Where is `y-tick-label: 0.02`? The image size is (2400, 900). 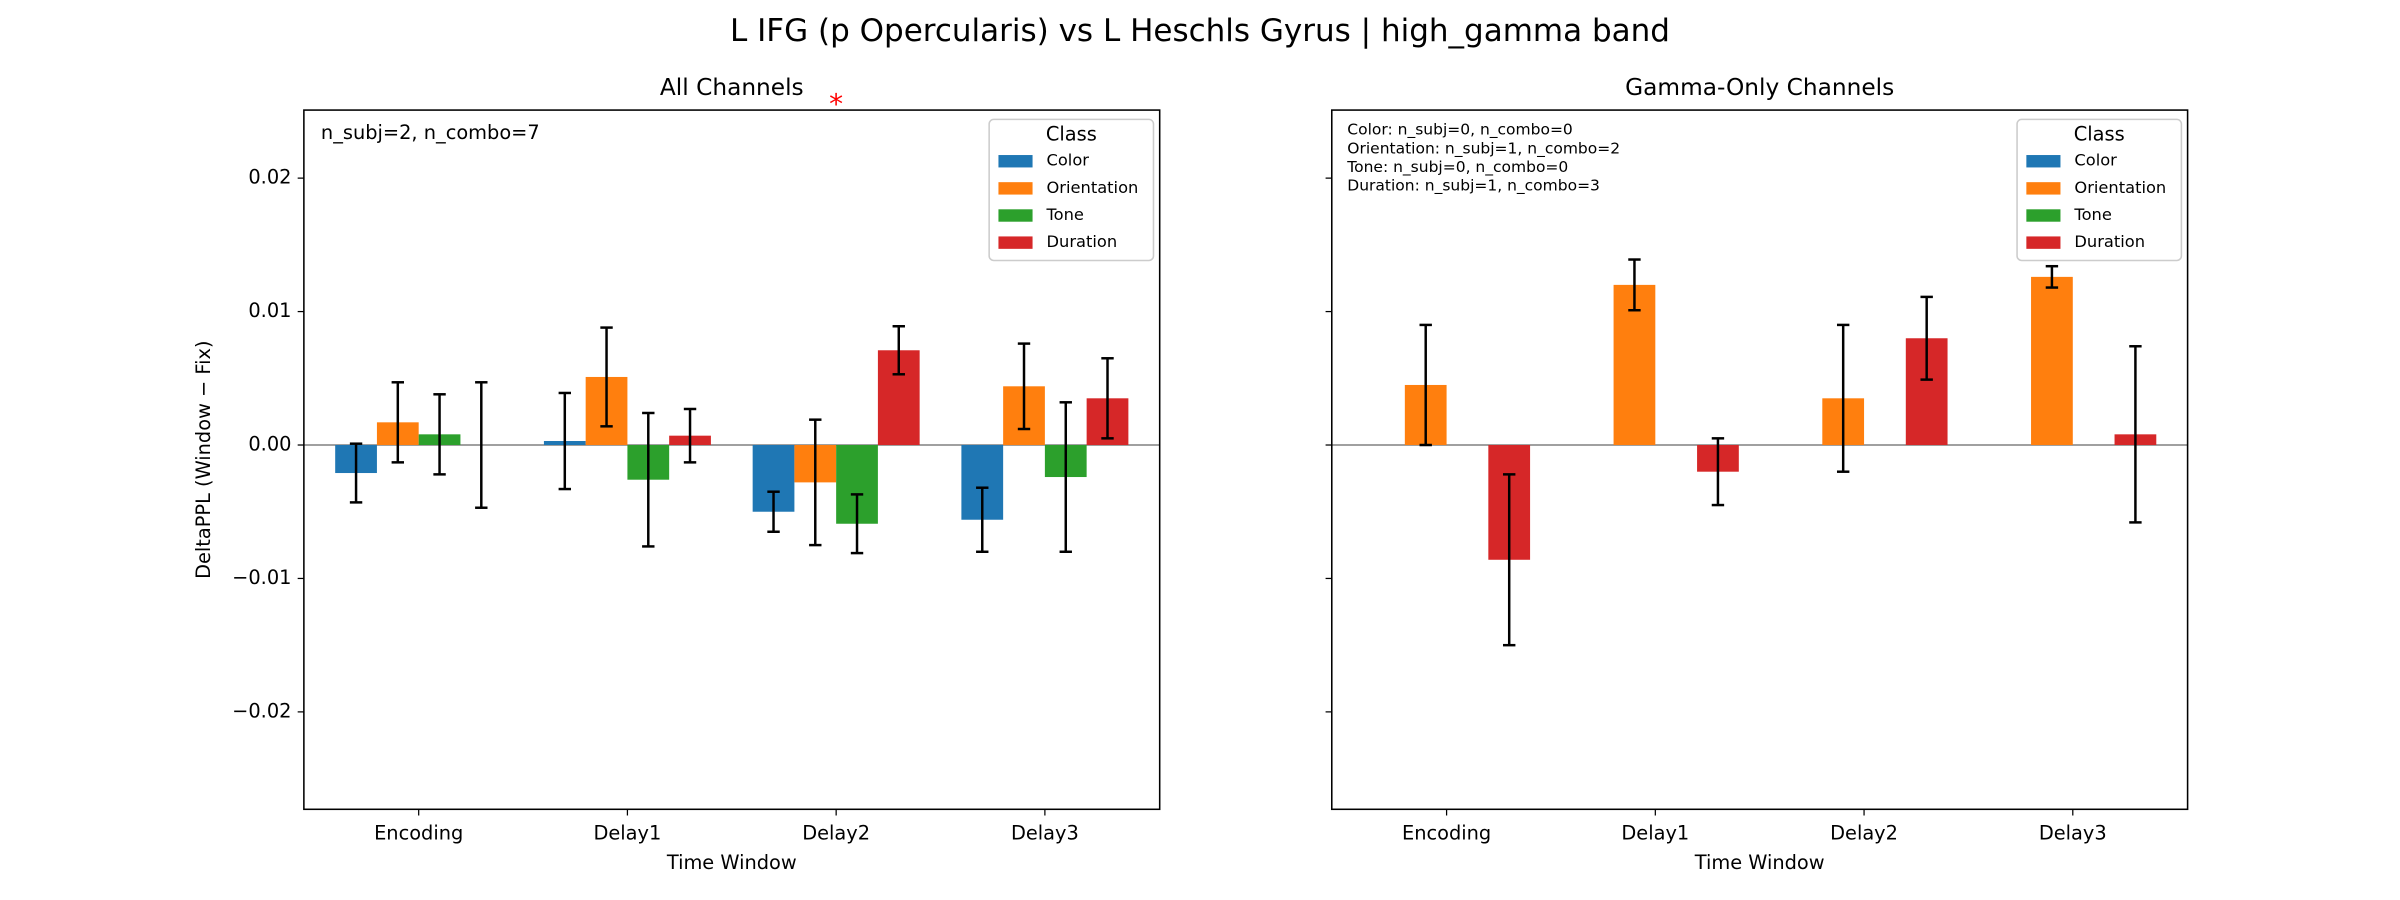
y-tick-label: 0.02 is located at coordinates (269, 177).